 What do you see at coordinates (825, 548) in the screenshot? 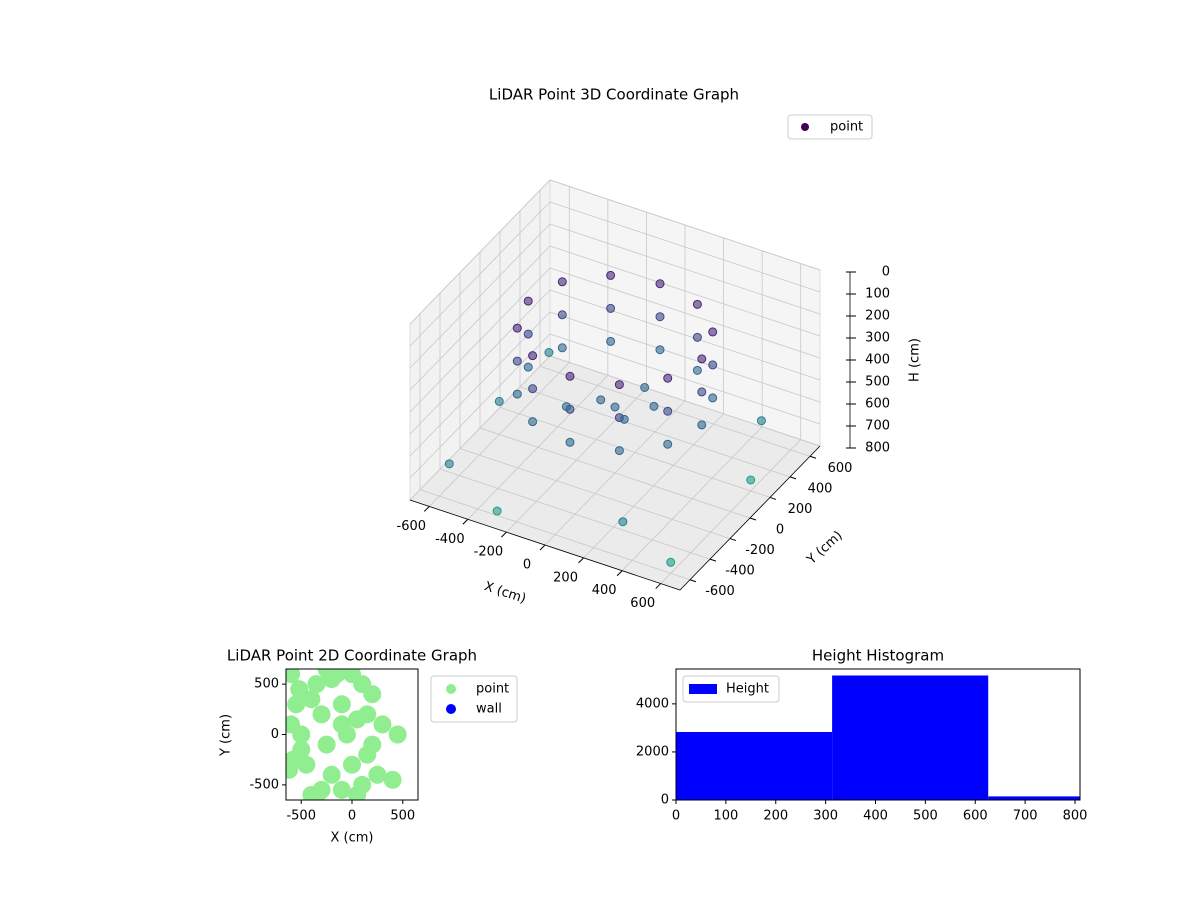
I see `y-axis-label: Y (cm)` at bounding box center [825, 548].